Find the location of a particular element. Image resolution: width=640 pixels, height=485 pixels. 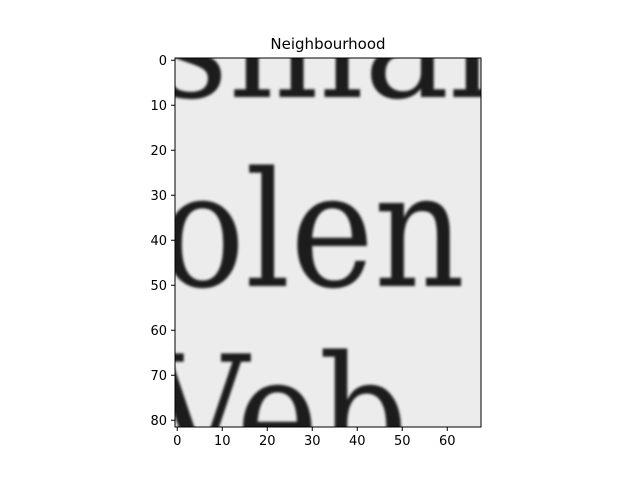

x-tick-label: 50 is located at coordinates (402, 441).